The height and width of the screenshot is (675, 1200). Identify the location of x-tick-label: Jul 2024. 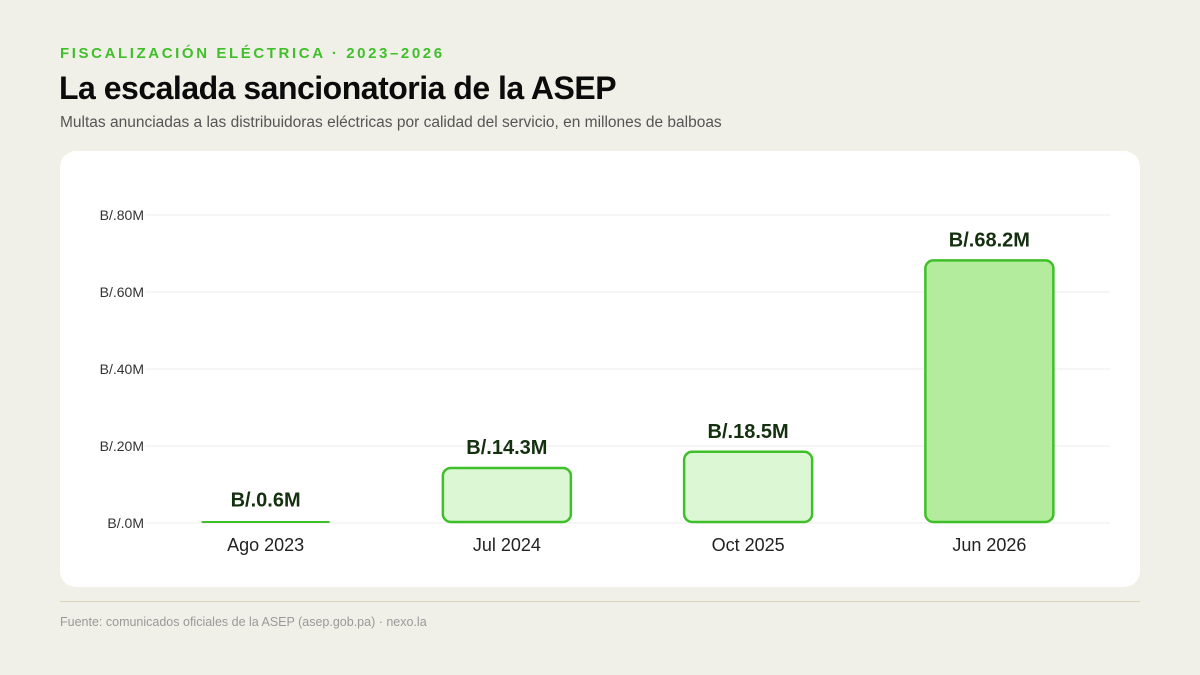
(507, 545).